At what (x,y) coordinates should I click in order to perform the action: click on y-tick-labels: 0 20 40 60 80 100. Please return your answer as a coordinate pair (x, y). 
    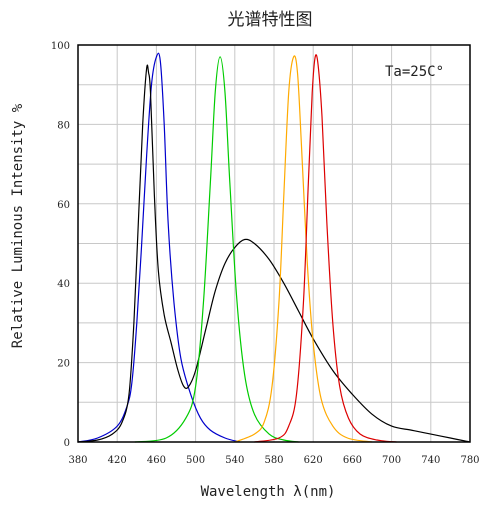
    Looking at the image, I should click on (60, 245).